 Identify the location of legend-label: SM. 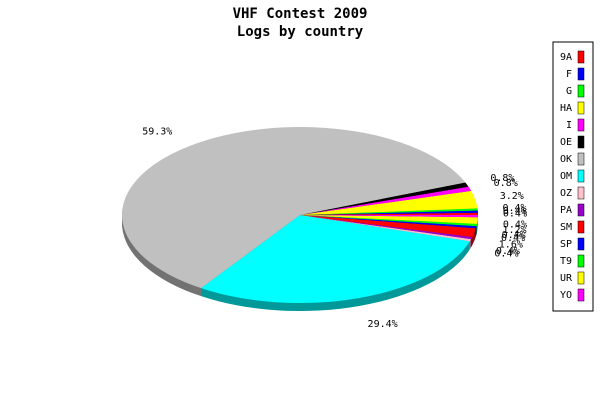
(566, 227).